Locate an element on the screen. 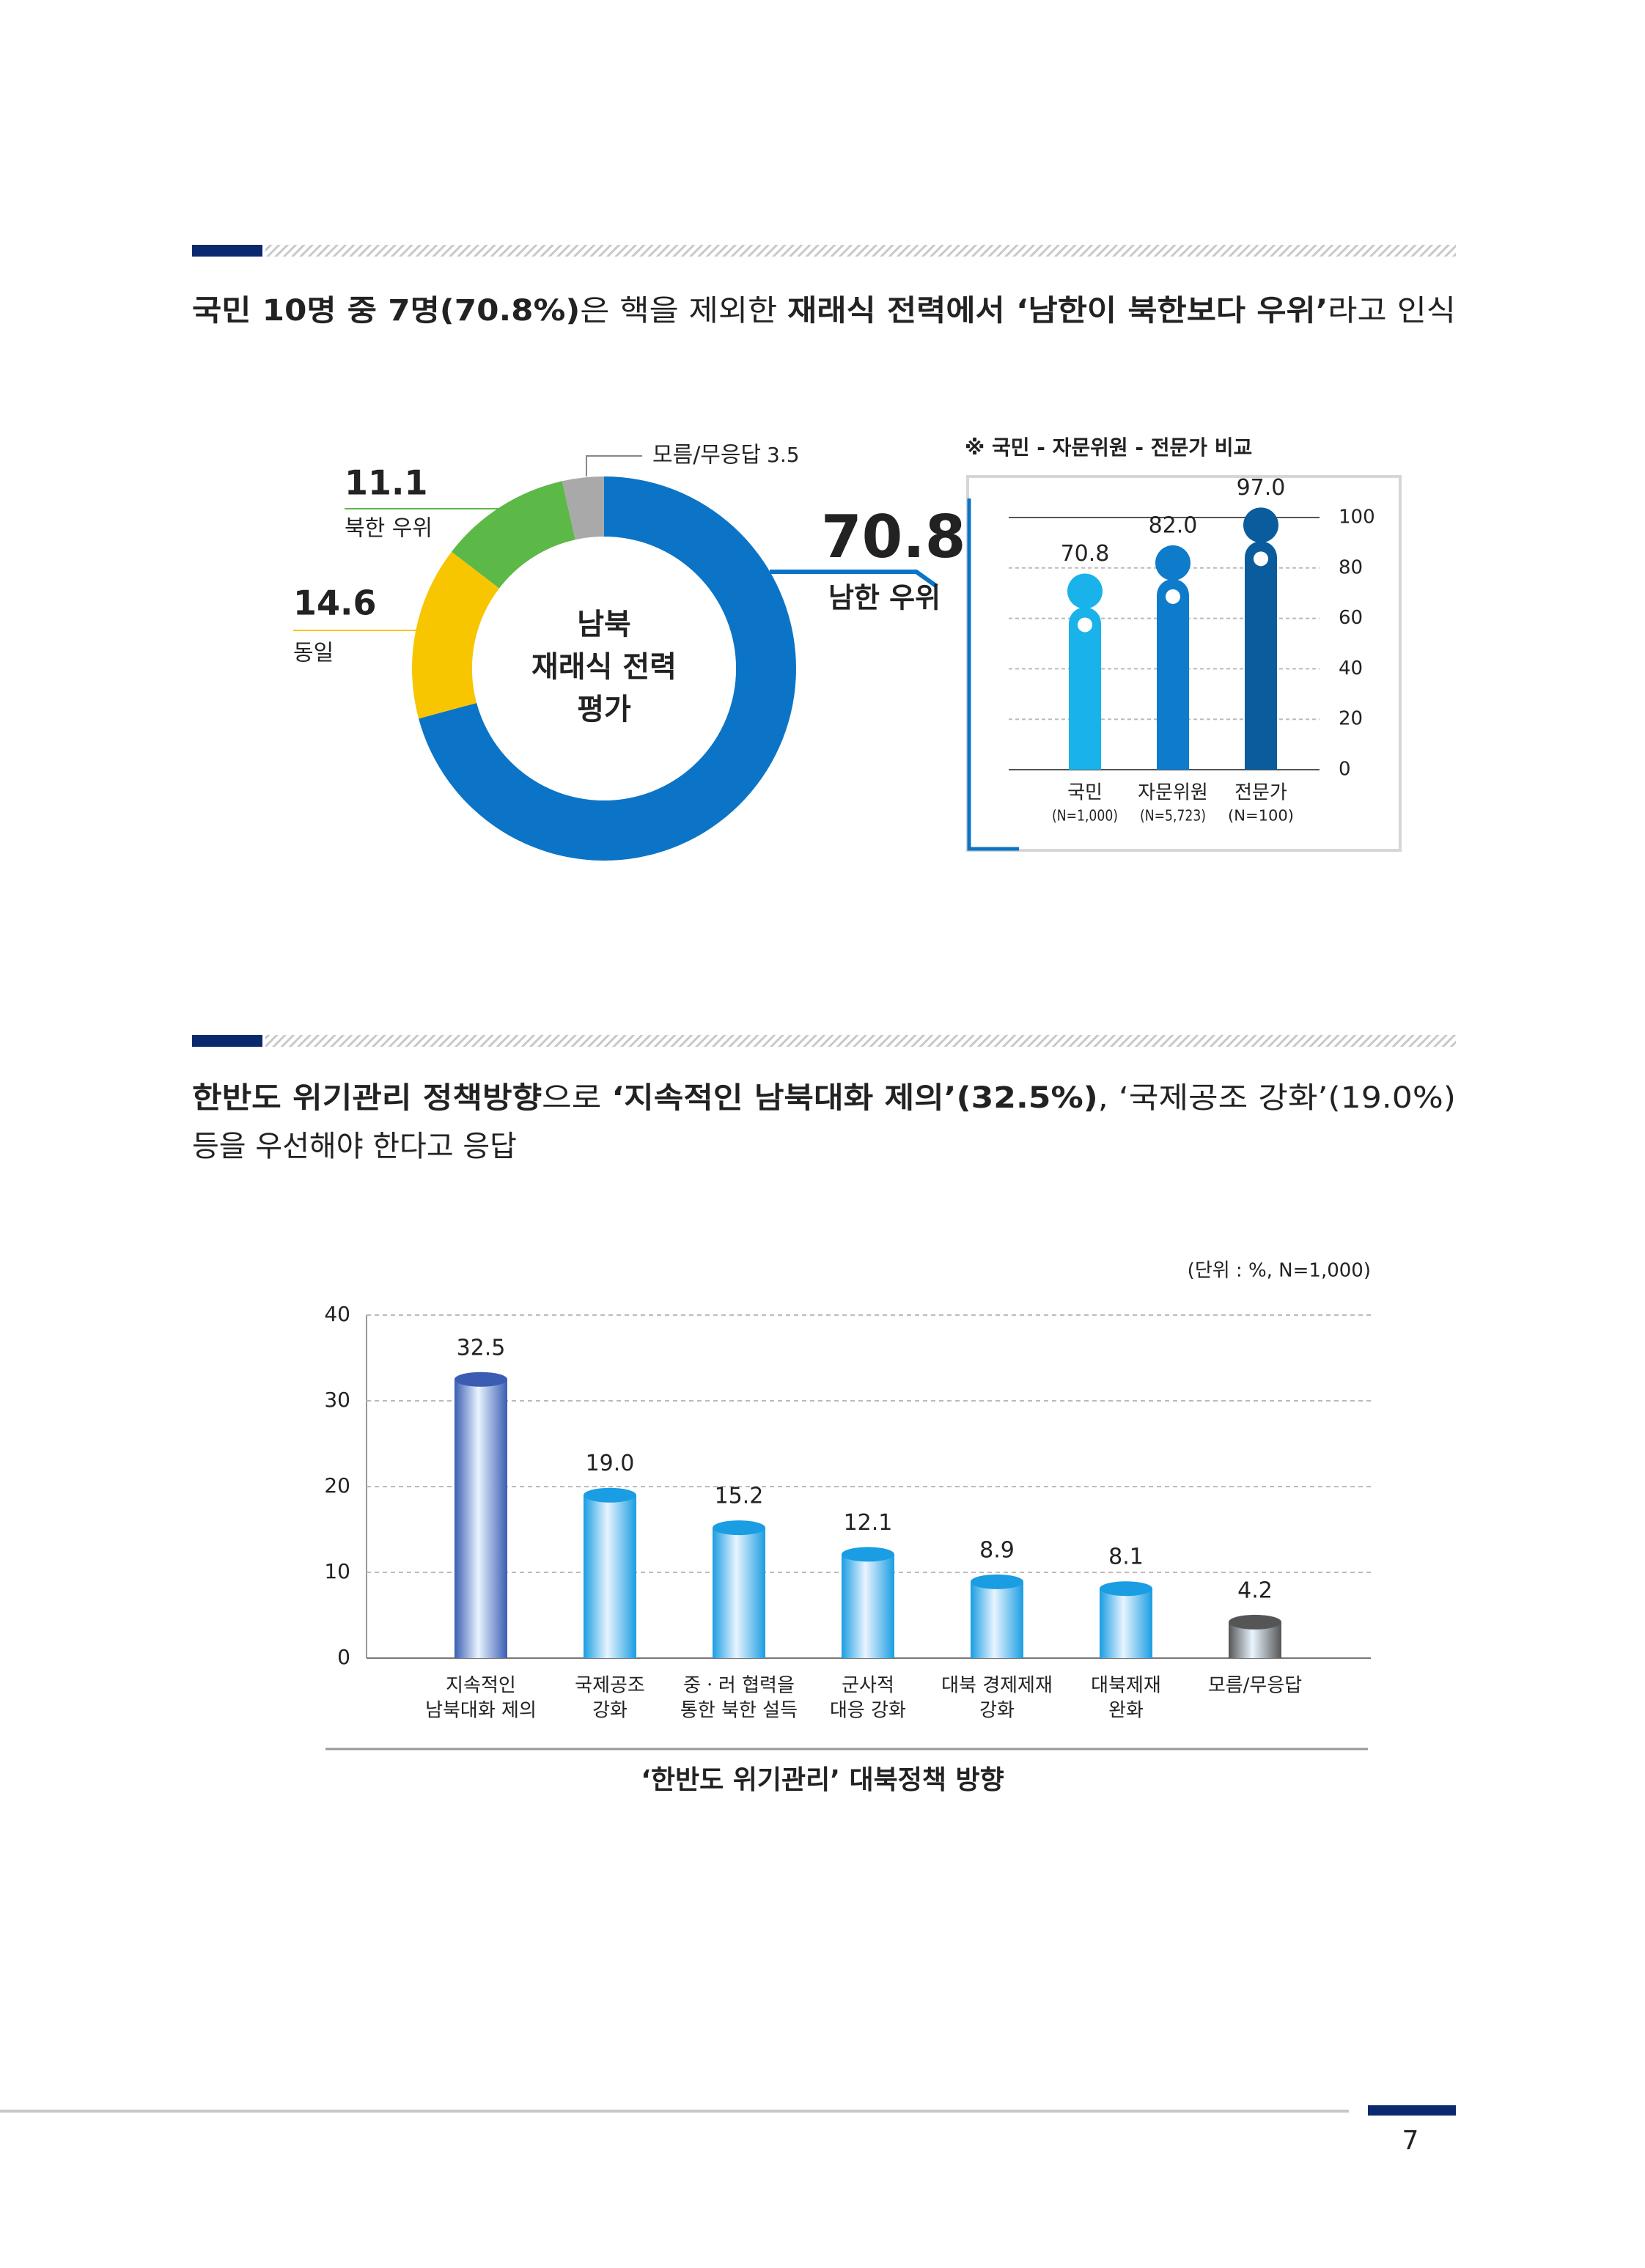  unit-note: (단위 : %, N=1,000) is located at coordinates (1279, 1271).